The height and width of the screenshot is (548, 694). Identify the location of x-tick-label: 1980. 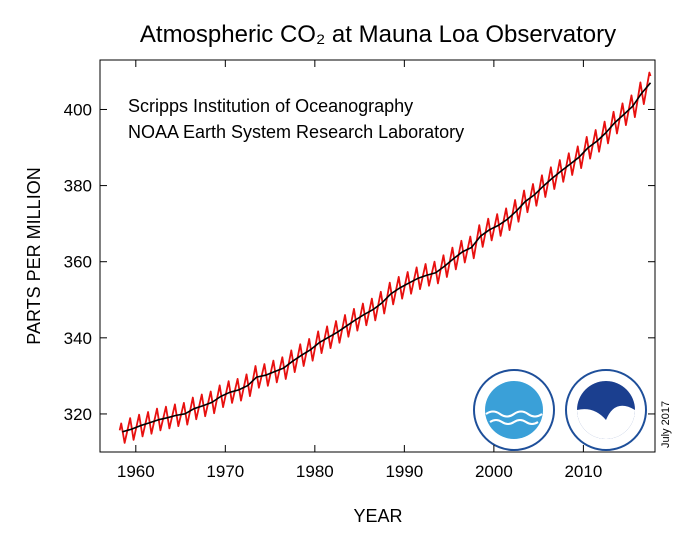
(315, 471).